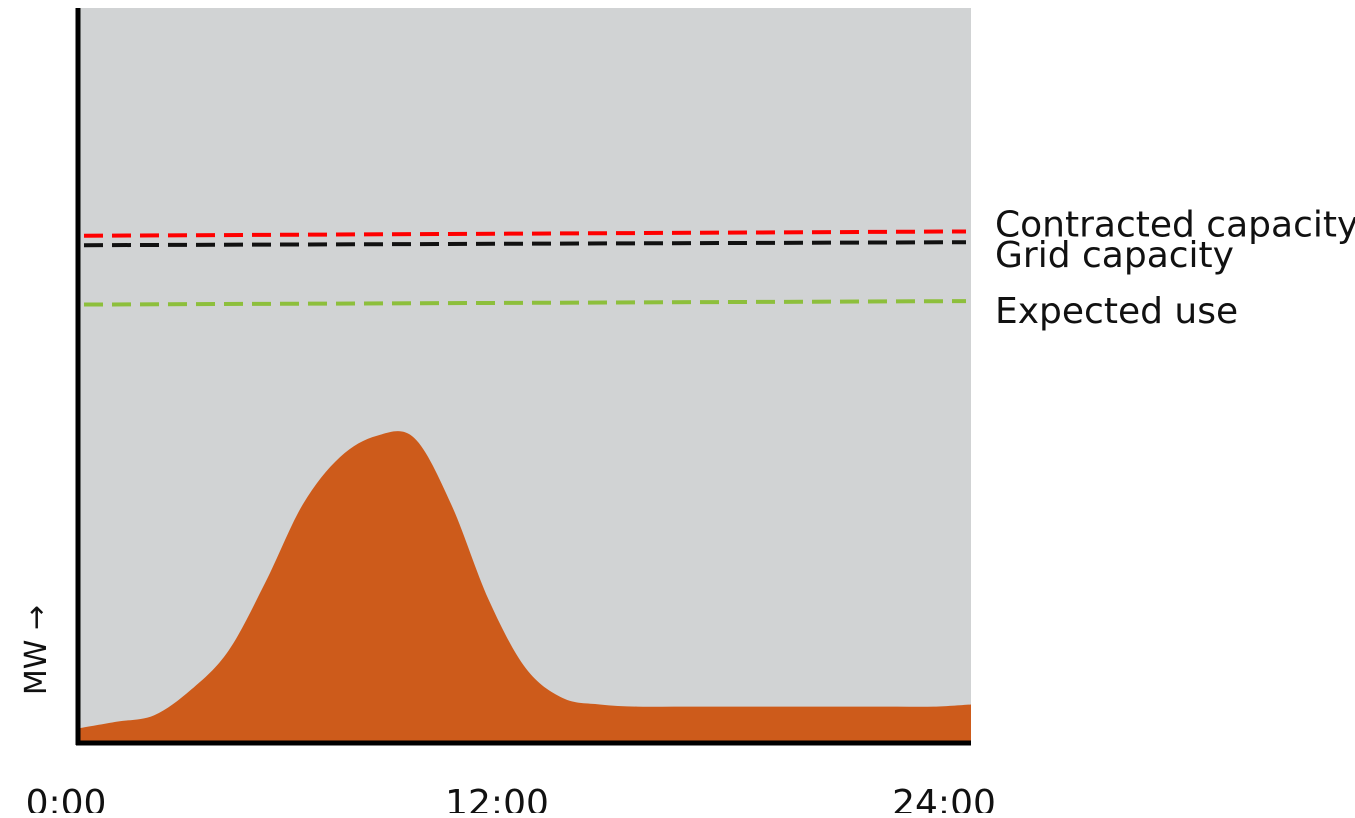 This screenshot has width=1355, height=818. I want to click on y-axis-title: MW →, so click(36, 650).